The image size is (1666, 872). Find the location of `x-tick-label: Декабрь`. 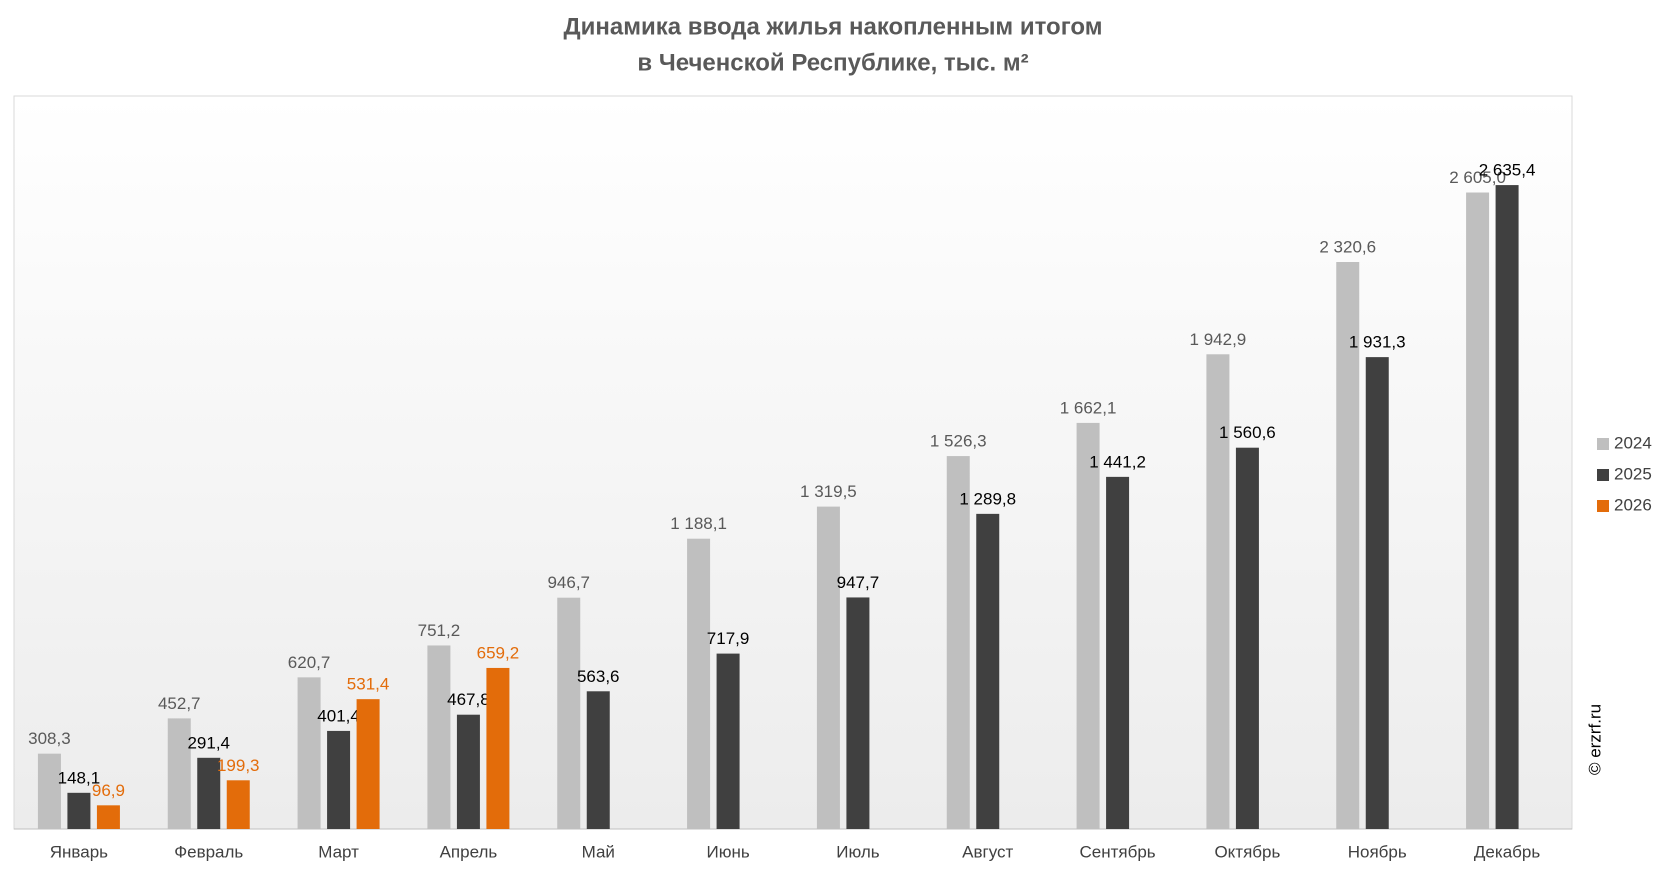

x-tick-label: Декабрь is located at coordinates (1507, 851).